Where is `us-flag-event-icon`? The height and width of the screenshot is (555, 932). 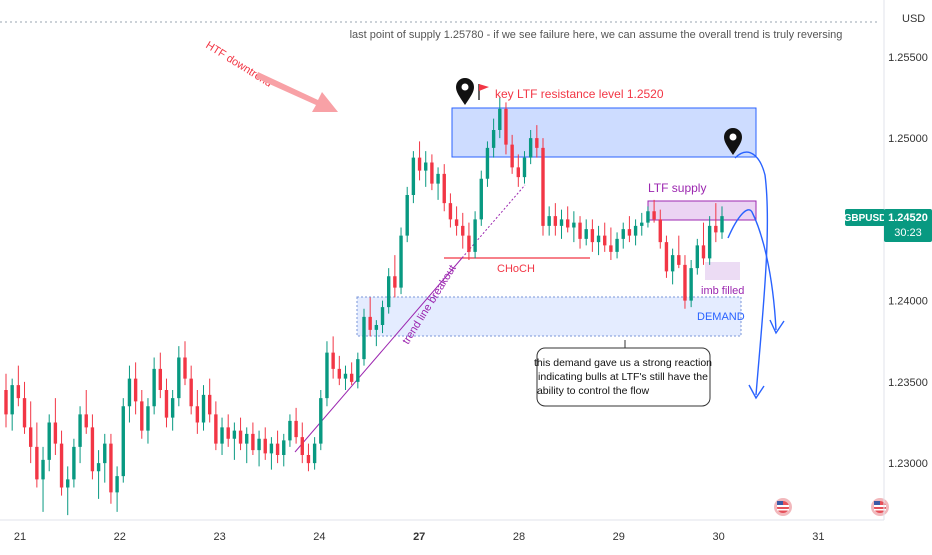
us-flag-event-icon is located at coordinates (783, 507).